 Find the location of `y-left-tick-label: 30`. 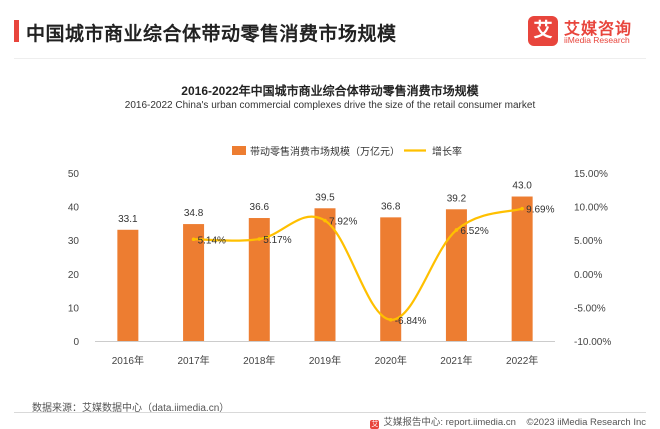

y-left-tick-label: 30 is located at coordinates (74, 241).